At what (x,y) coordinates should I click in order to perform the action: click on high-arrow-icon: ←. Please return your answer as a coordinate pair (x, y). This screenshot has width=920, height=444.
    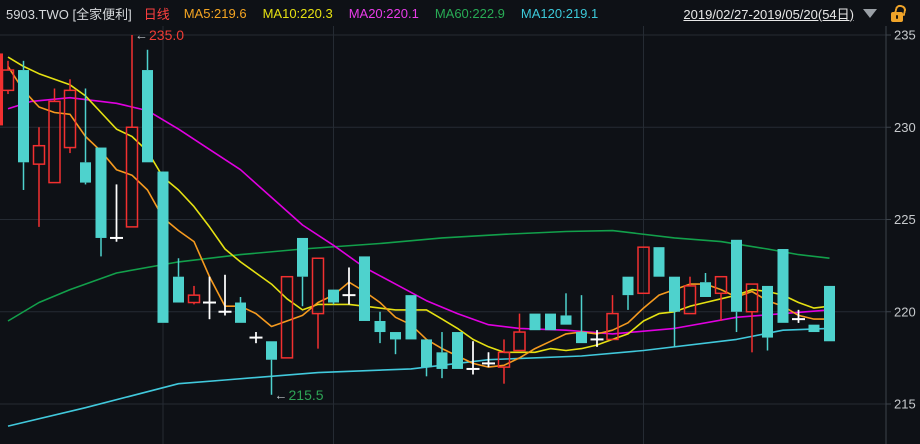
    Looking at the image, I should click on (141, 35).